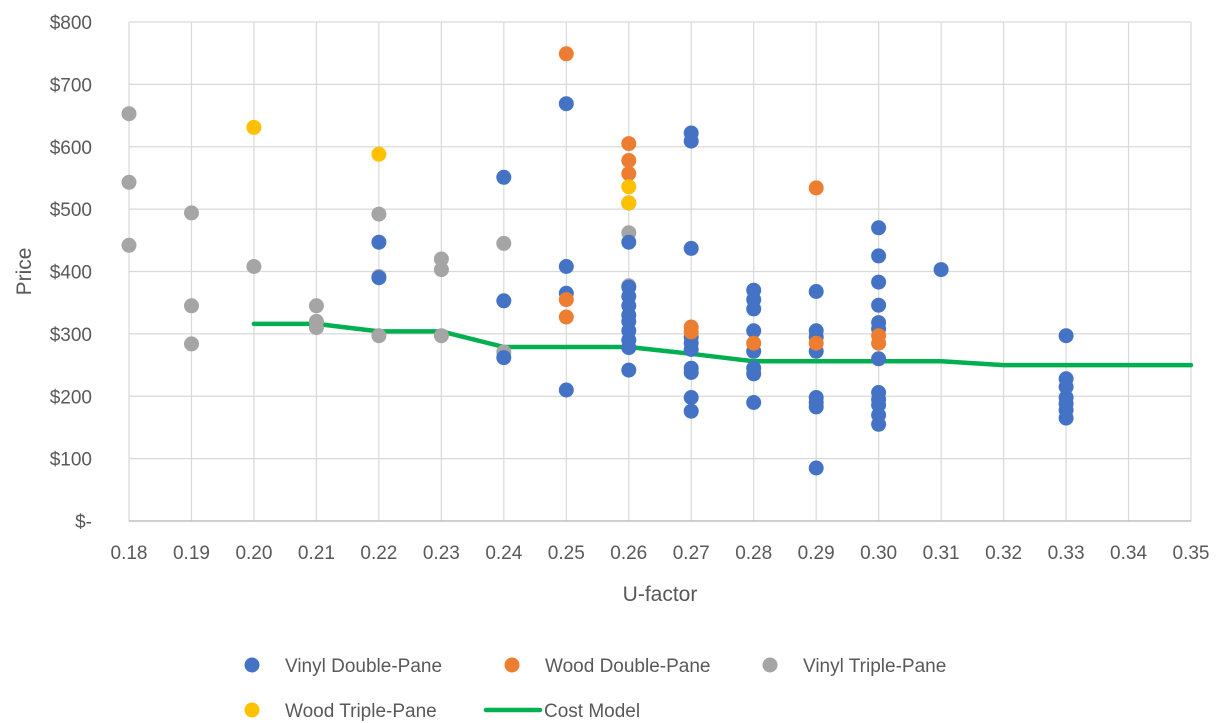 This screenshot has height=723, width=1219. I want to click on x-tick-label: 0.23, so click(441, 553).